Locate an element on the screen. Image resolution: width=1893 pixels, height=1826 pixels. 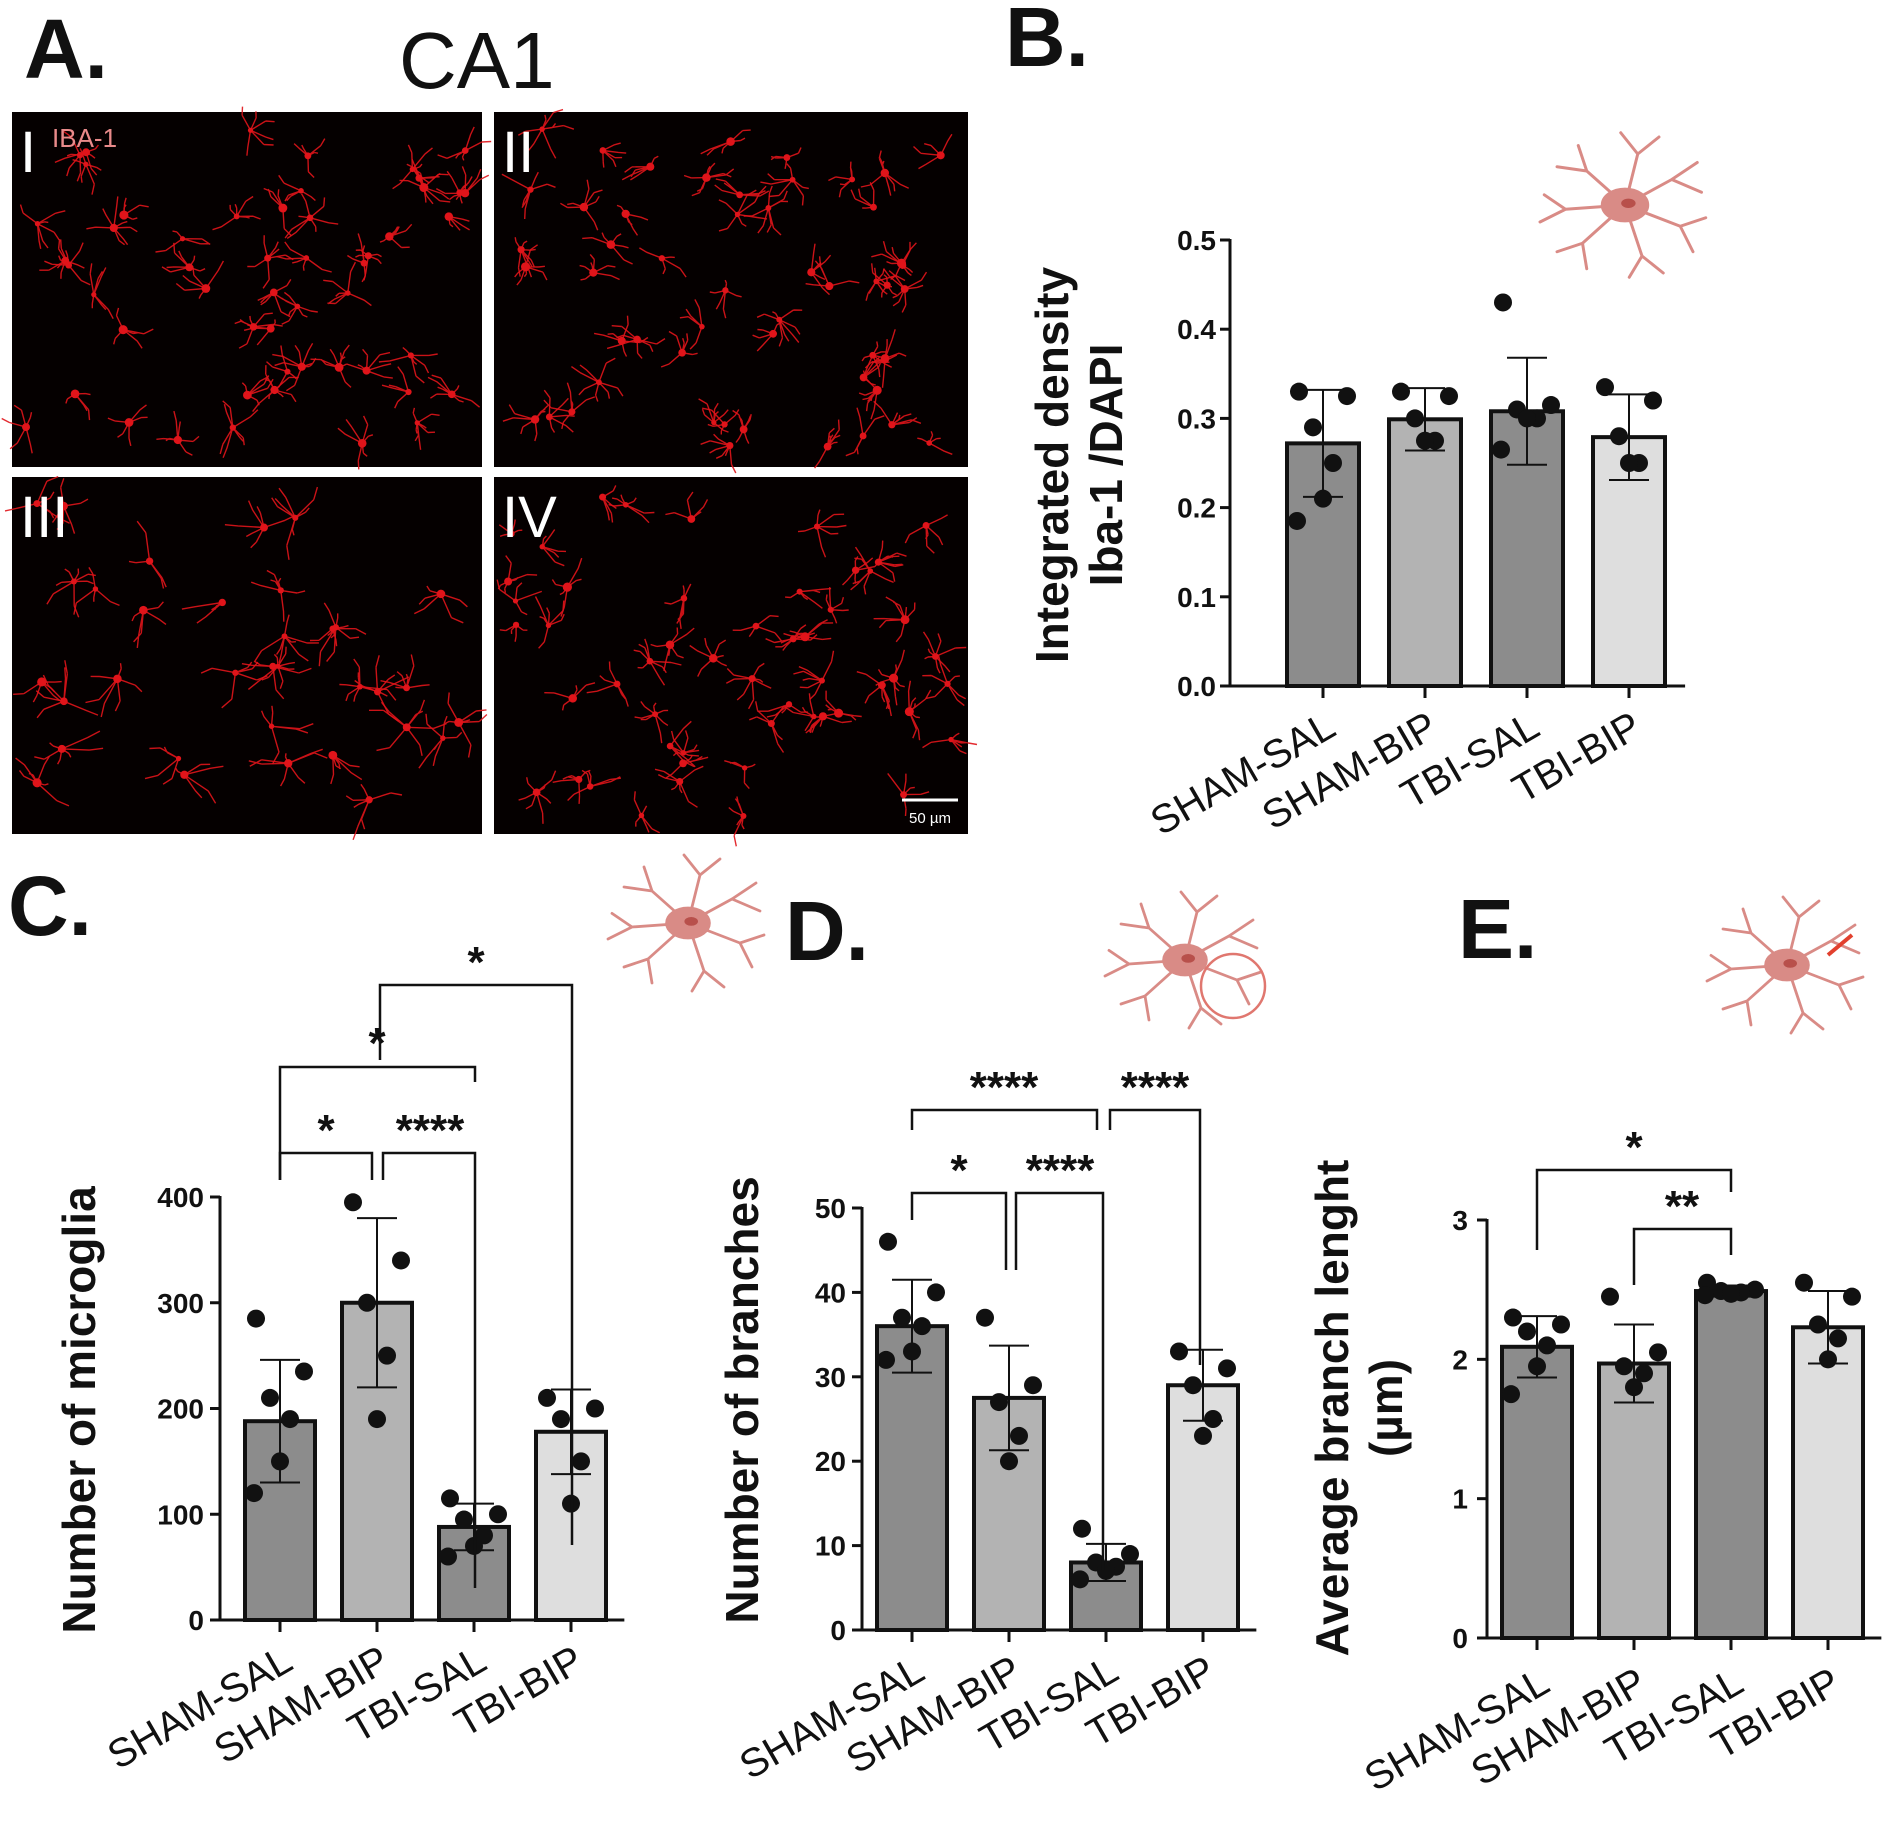
y-tick-label: 2 is located at coordinates (1460, 1359).